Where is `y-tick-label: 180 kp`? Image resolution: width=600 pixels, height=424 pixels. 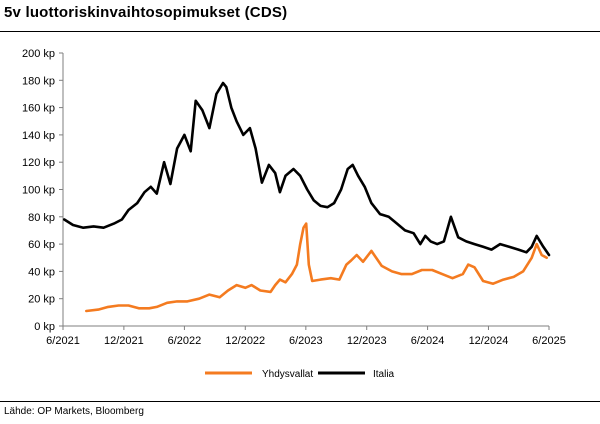 y-tick-label: 180 kp is located at coordinates (38, 81).